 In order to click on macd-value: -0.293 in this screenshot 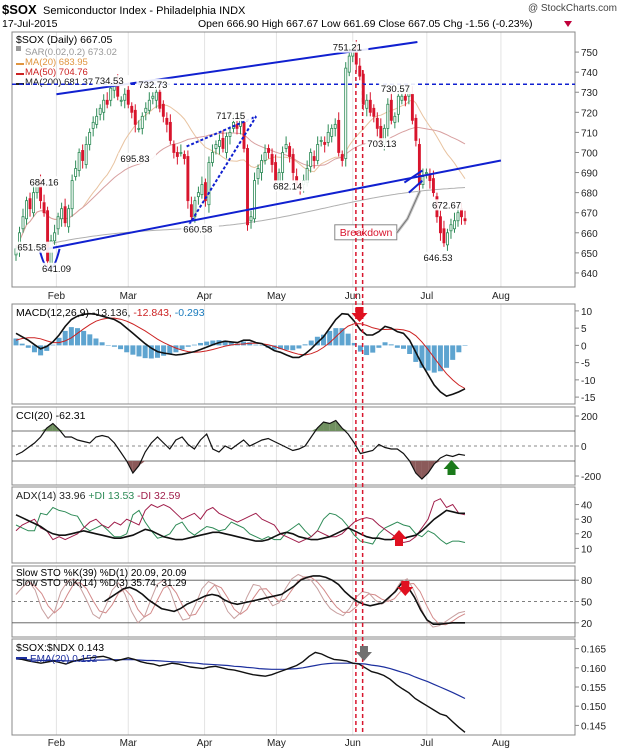, I will do `click(190, 313)`.